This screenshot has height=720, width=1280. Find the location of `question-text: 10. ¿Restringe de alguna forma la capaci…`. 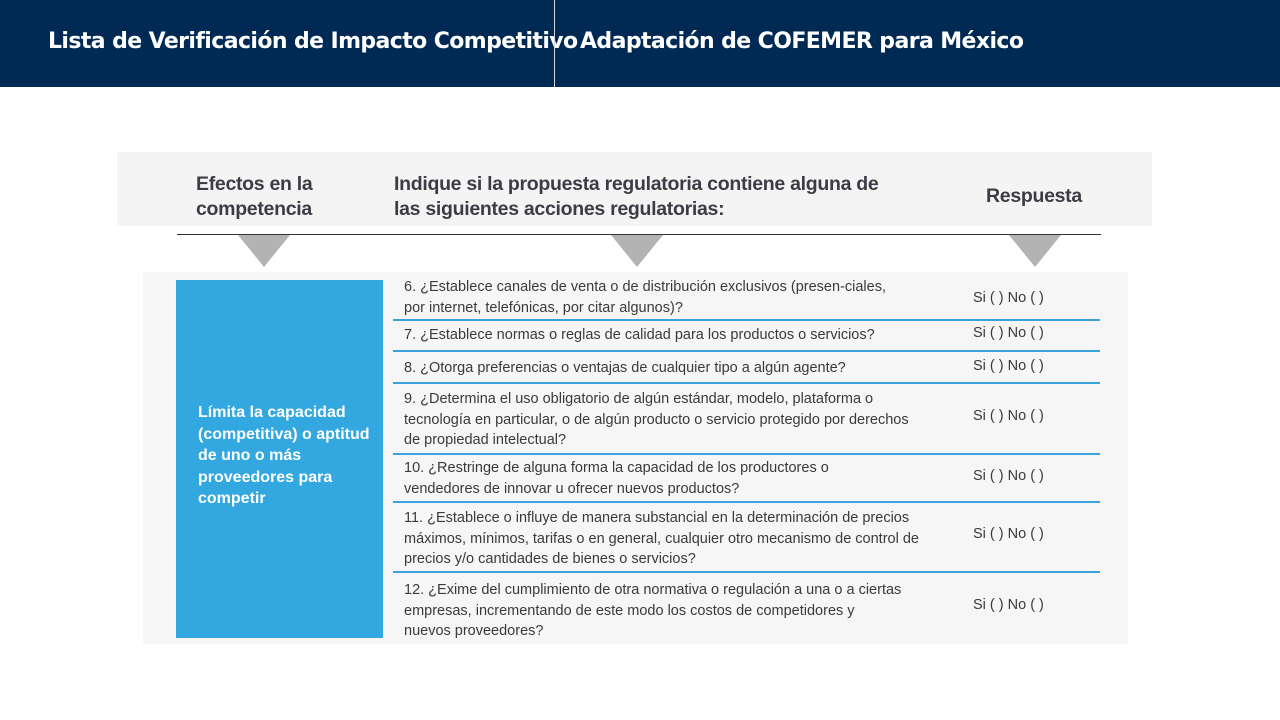

question-text: 10. ¿Restringe de alguna forma la capaci… is located at coordinates (616, 478).